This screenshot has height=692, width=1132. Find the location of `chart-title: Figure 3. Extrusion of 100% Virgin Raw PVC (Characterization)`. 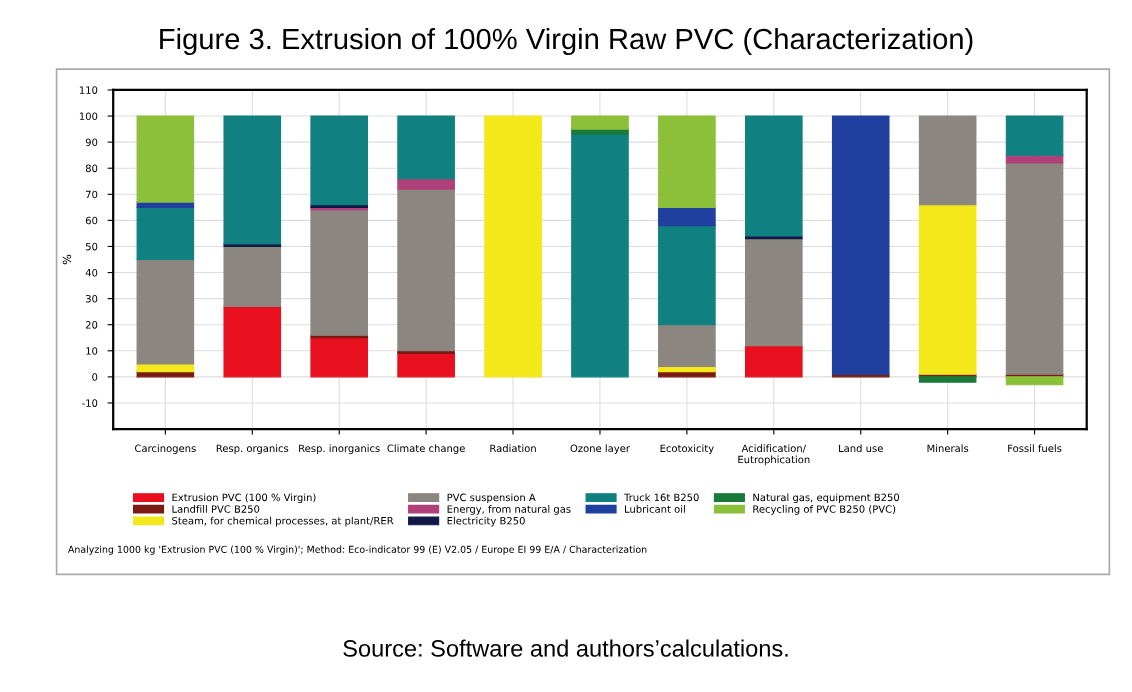

chart-title: Figure 3. Extrusion of 100% Virgin Raw PVC (Characterization) is located at coordinates (566, 41).